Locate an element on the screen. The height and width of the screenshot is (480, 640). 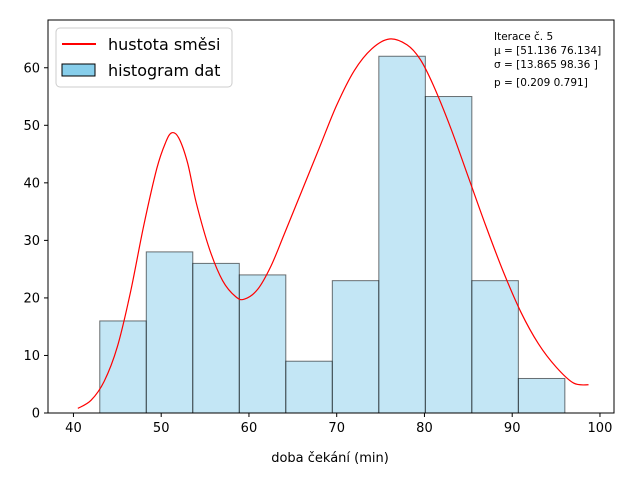
legend-box is located at coordinates (144, 57).